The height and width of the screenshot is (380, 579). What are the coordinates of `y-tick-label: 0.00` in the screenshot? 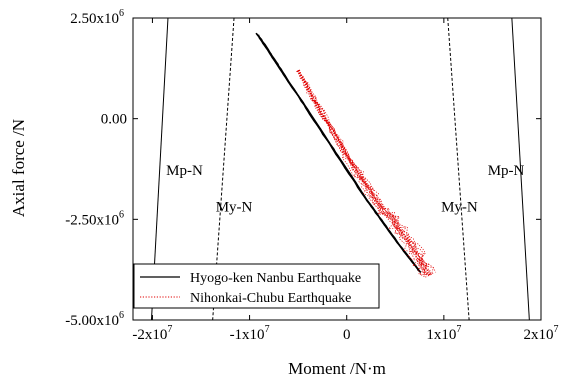 It's located at (114, 120).